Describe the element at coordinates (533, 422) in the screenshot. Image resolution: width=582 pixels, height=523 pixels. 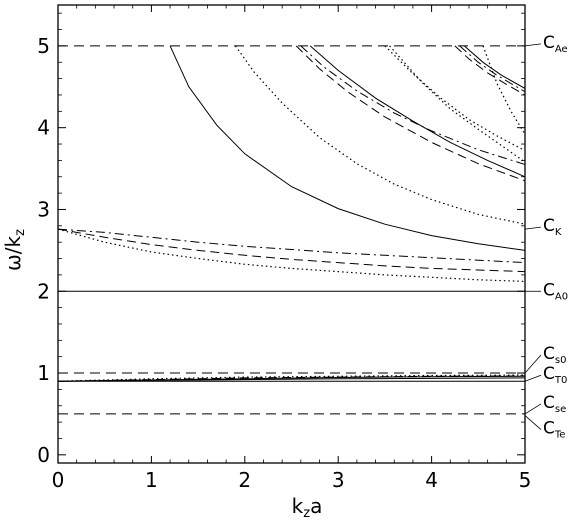
I see `reference-leader-te` at that location.